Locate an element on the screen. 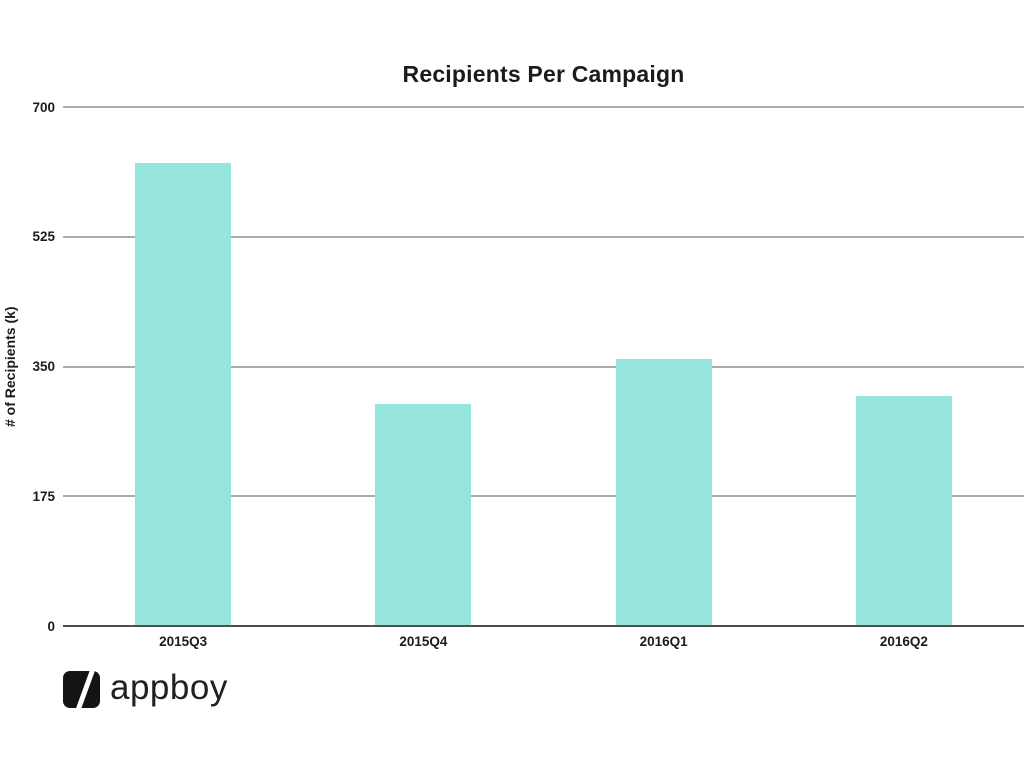 This screenshot has height=768, width=1024. logo-wordmark: appboy is located at coordinates (169, 687).